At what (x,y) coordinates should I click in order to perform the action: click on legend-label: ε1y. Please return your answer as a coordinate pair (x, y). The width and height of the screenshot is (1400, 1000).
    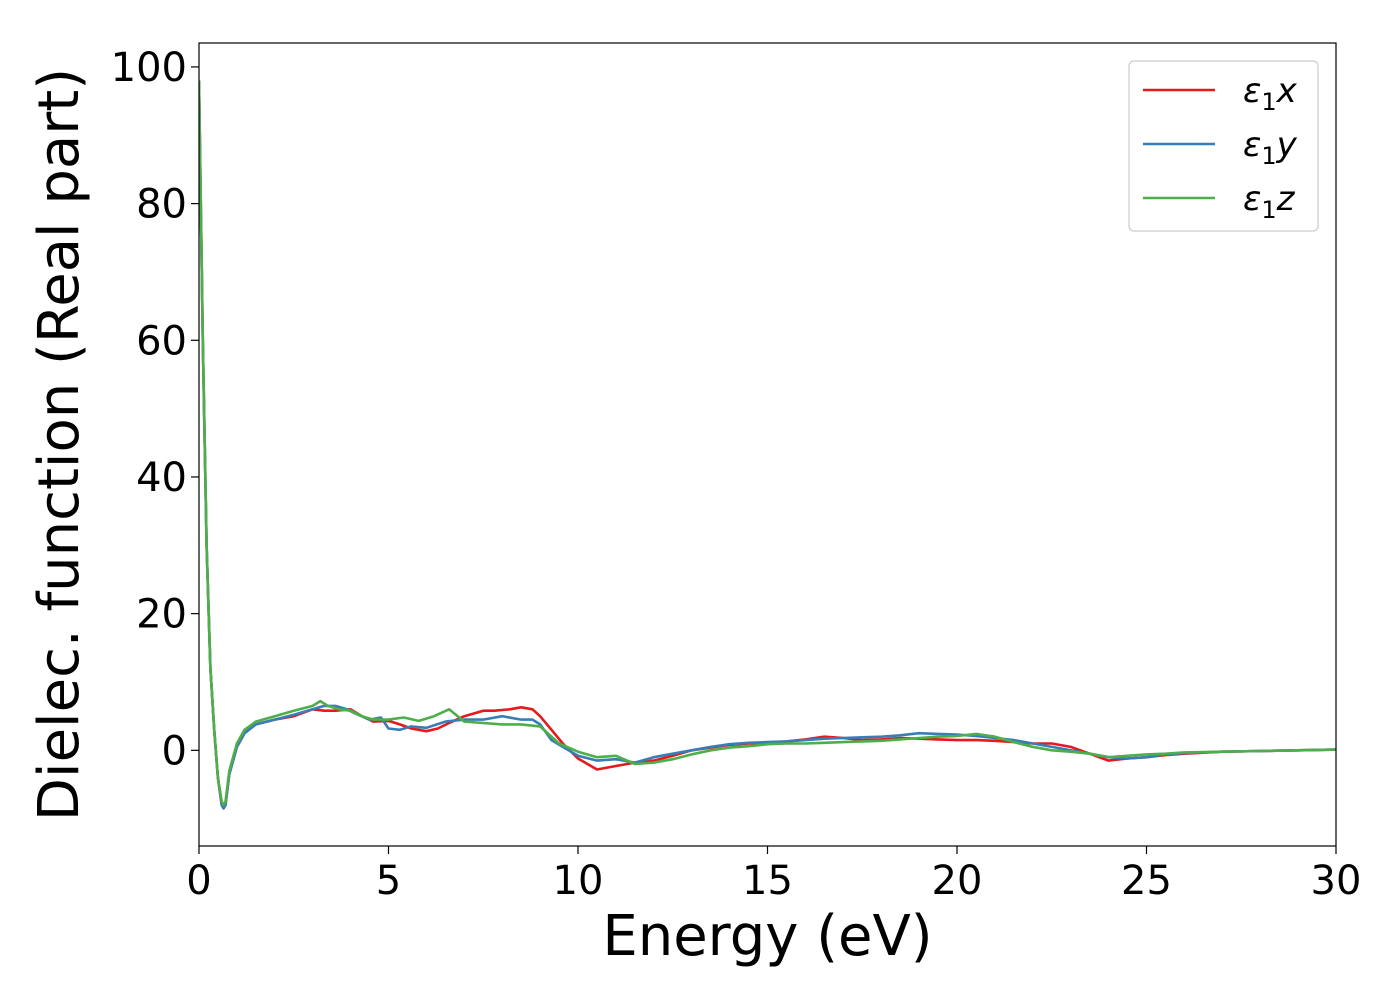
    Looking at the image, I should click on (1270, 147).